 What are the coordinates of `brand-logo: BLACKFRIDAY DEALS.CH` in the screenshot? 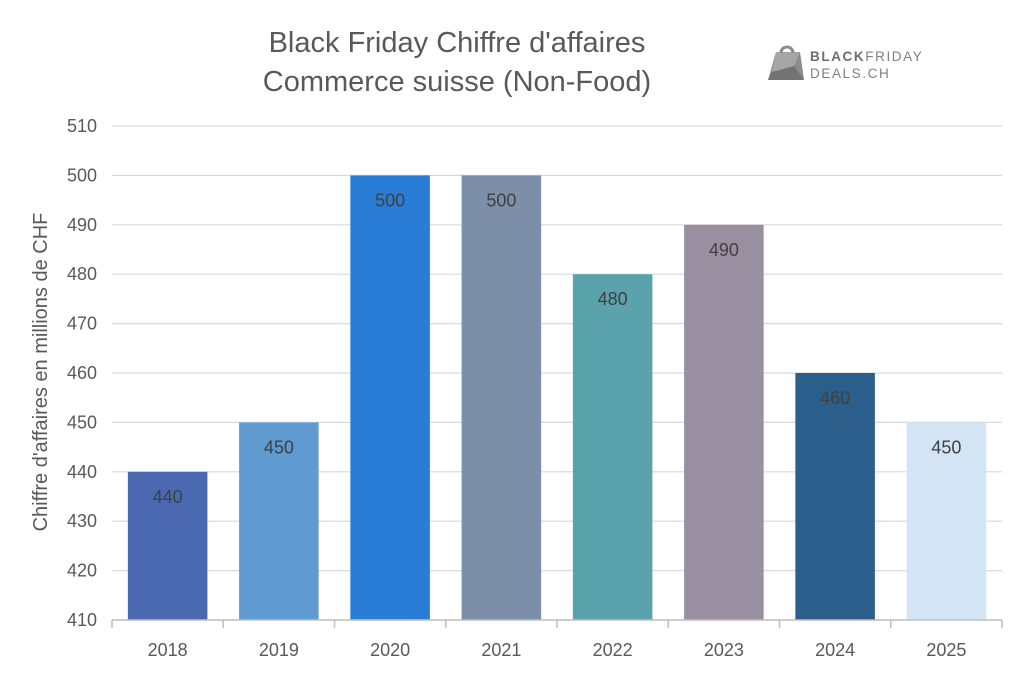 It's located at (849, 64).